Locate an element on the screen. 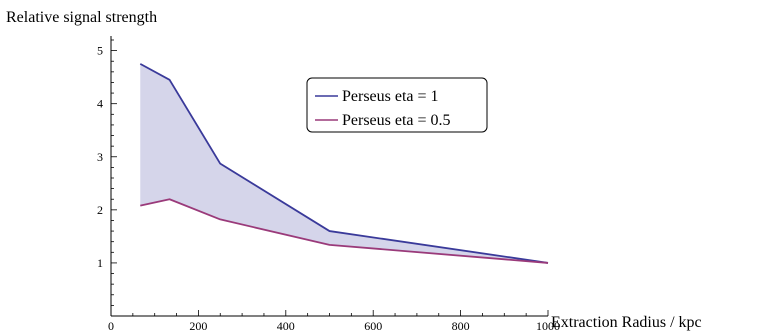  x-tick-label: 600 is located at coordinates (373, 326).